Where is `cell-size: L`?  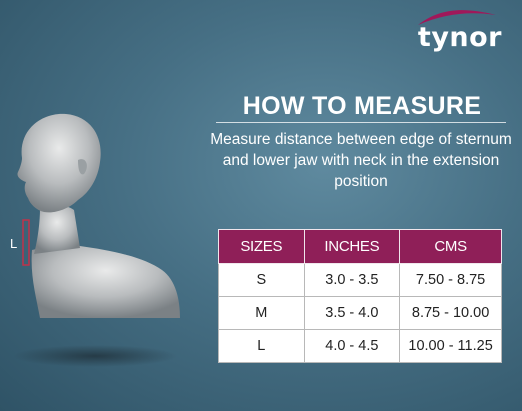 cell-size: L is located at coordinates (261, 346).